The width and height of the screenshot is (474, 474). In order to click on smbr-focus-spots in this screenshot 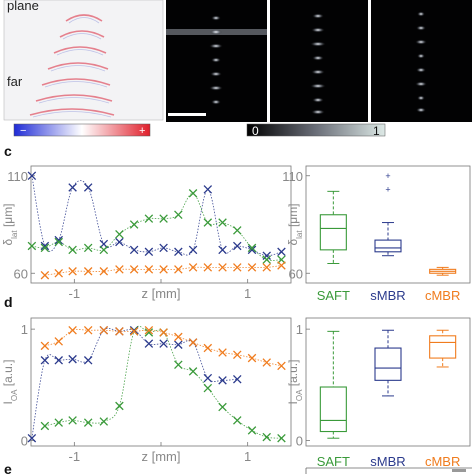, I will do `click(216, 60)`.